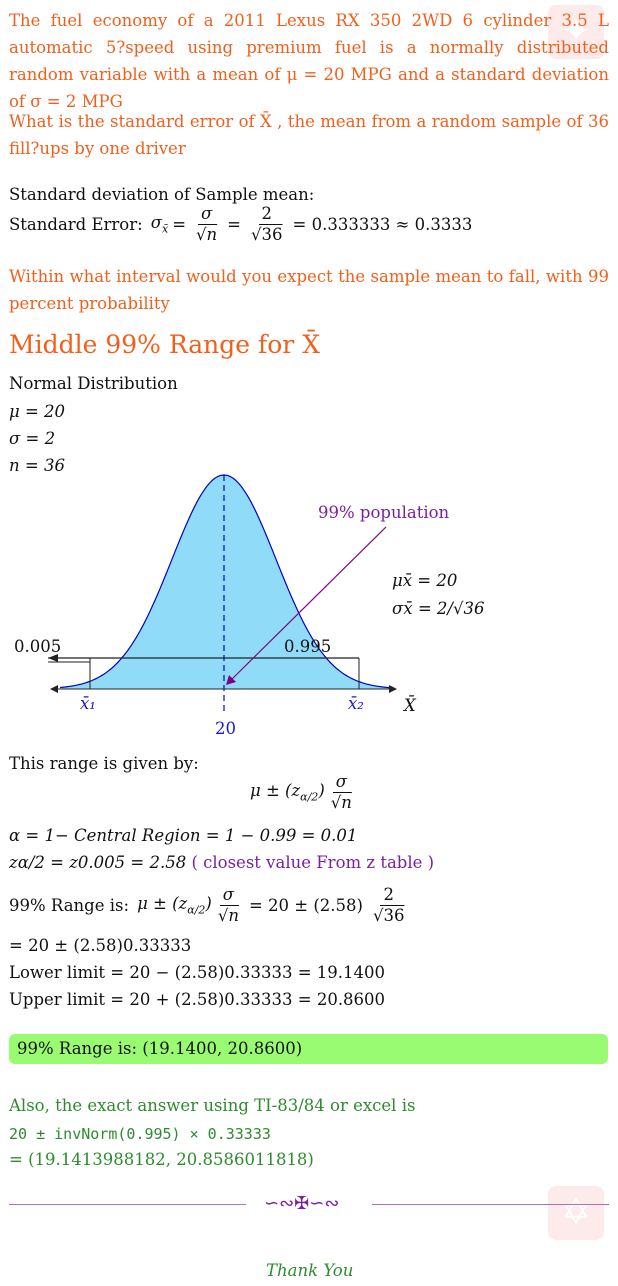  Describe the element at coordinates (410, 705) in the screenshot. I see `axis-label: X̄` at that location.